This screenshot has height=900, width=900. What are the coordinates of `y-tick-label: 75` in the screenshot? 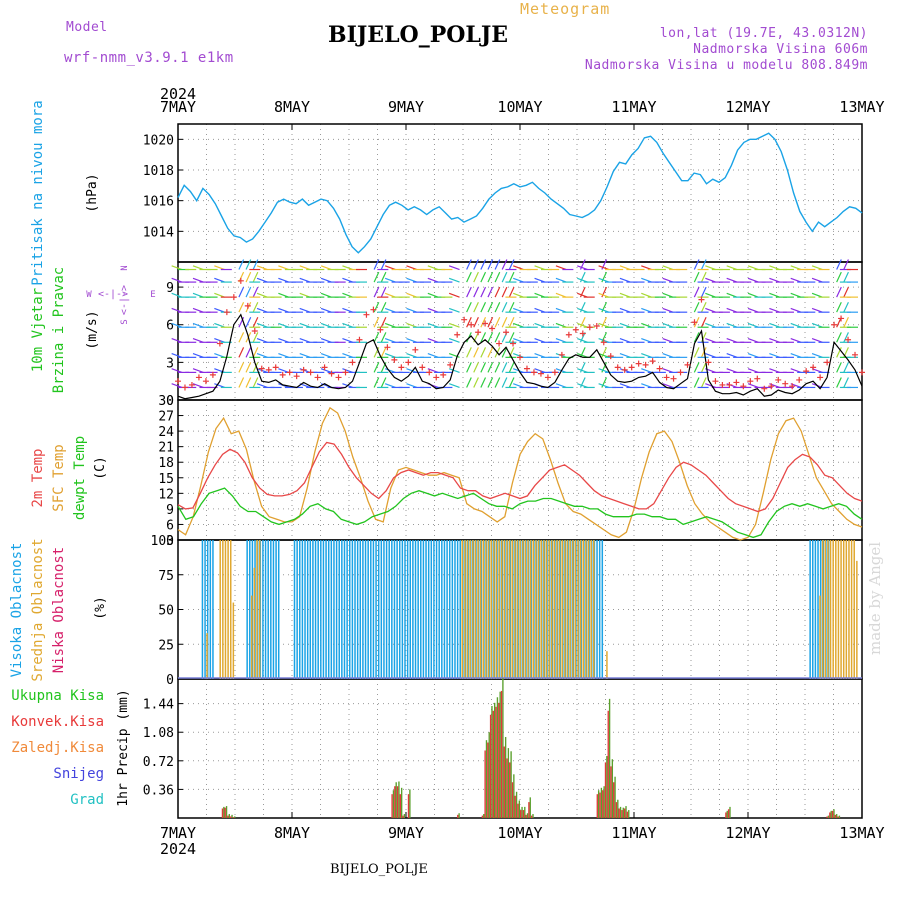 It's located at (166, 576).